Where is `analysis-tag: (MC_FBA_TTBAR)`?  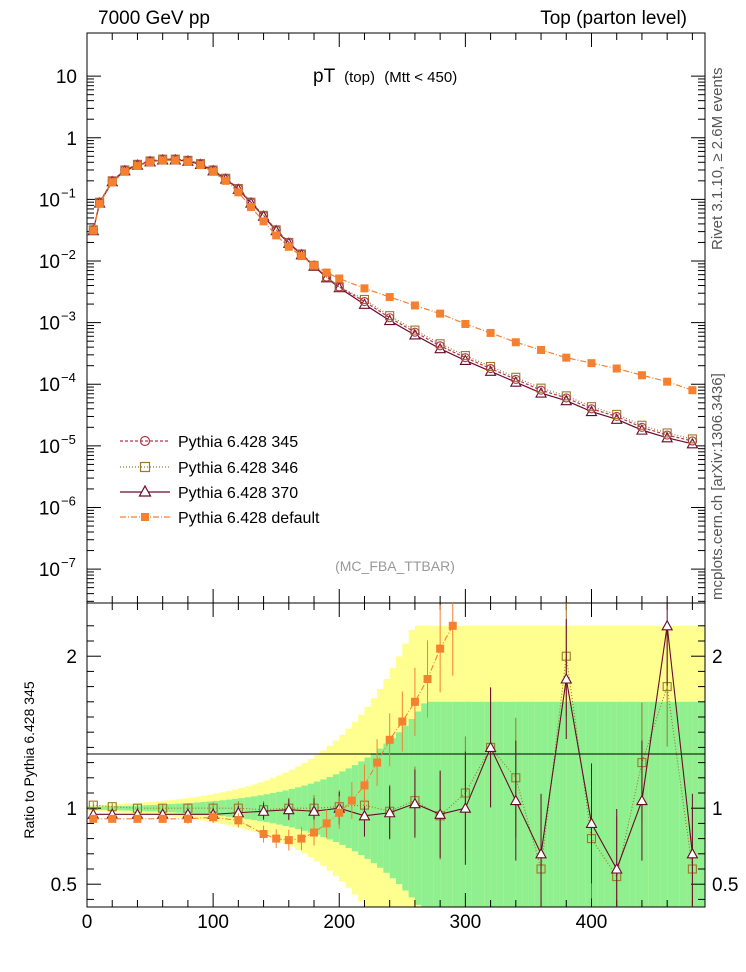 analysis-tag: (MC_FBA_TTBAR) is located at coordinates (395, 566).